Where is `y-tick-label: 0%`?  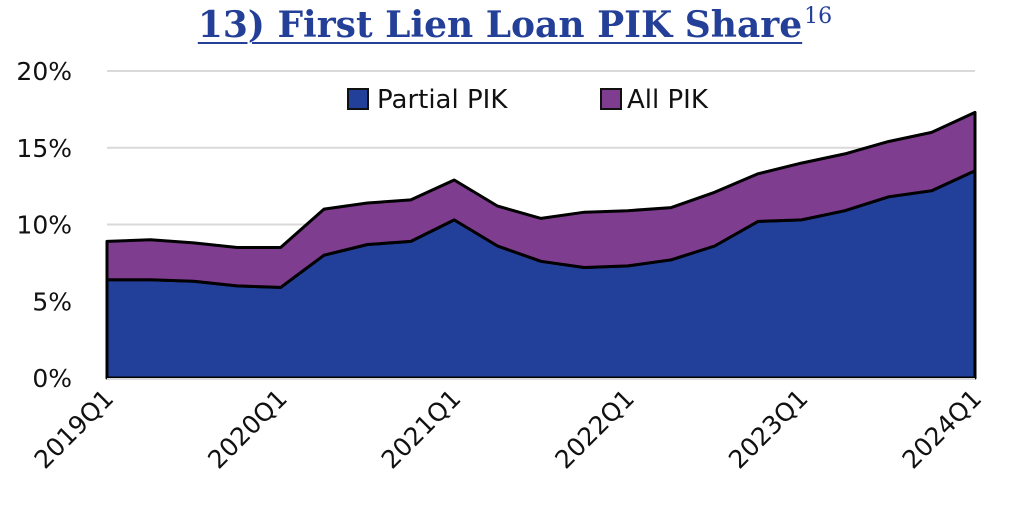 y-tick-label: 0% is located at coordinates (52, 378).